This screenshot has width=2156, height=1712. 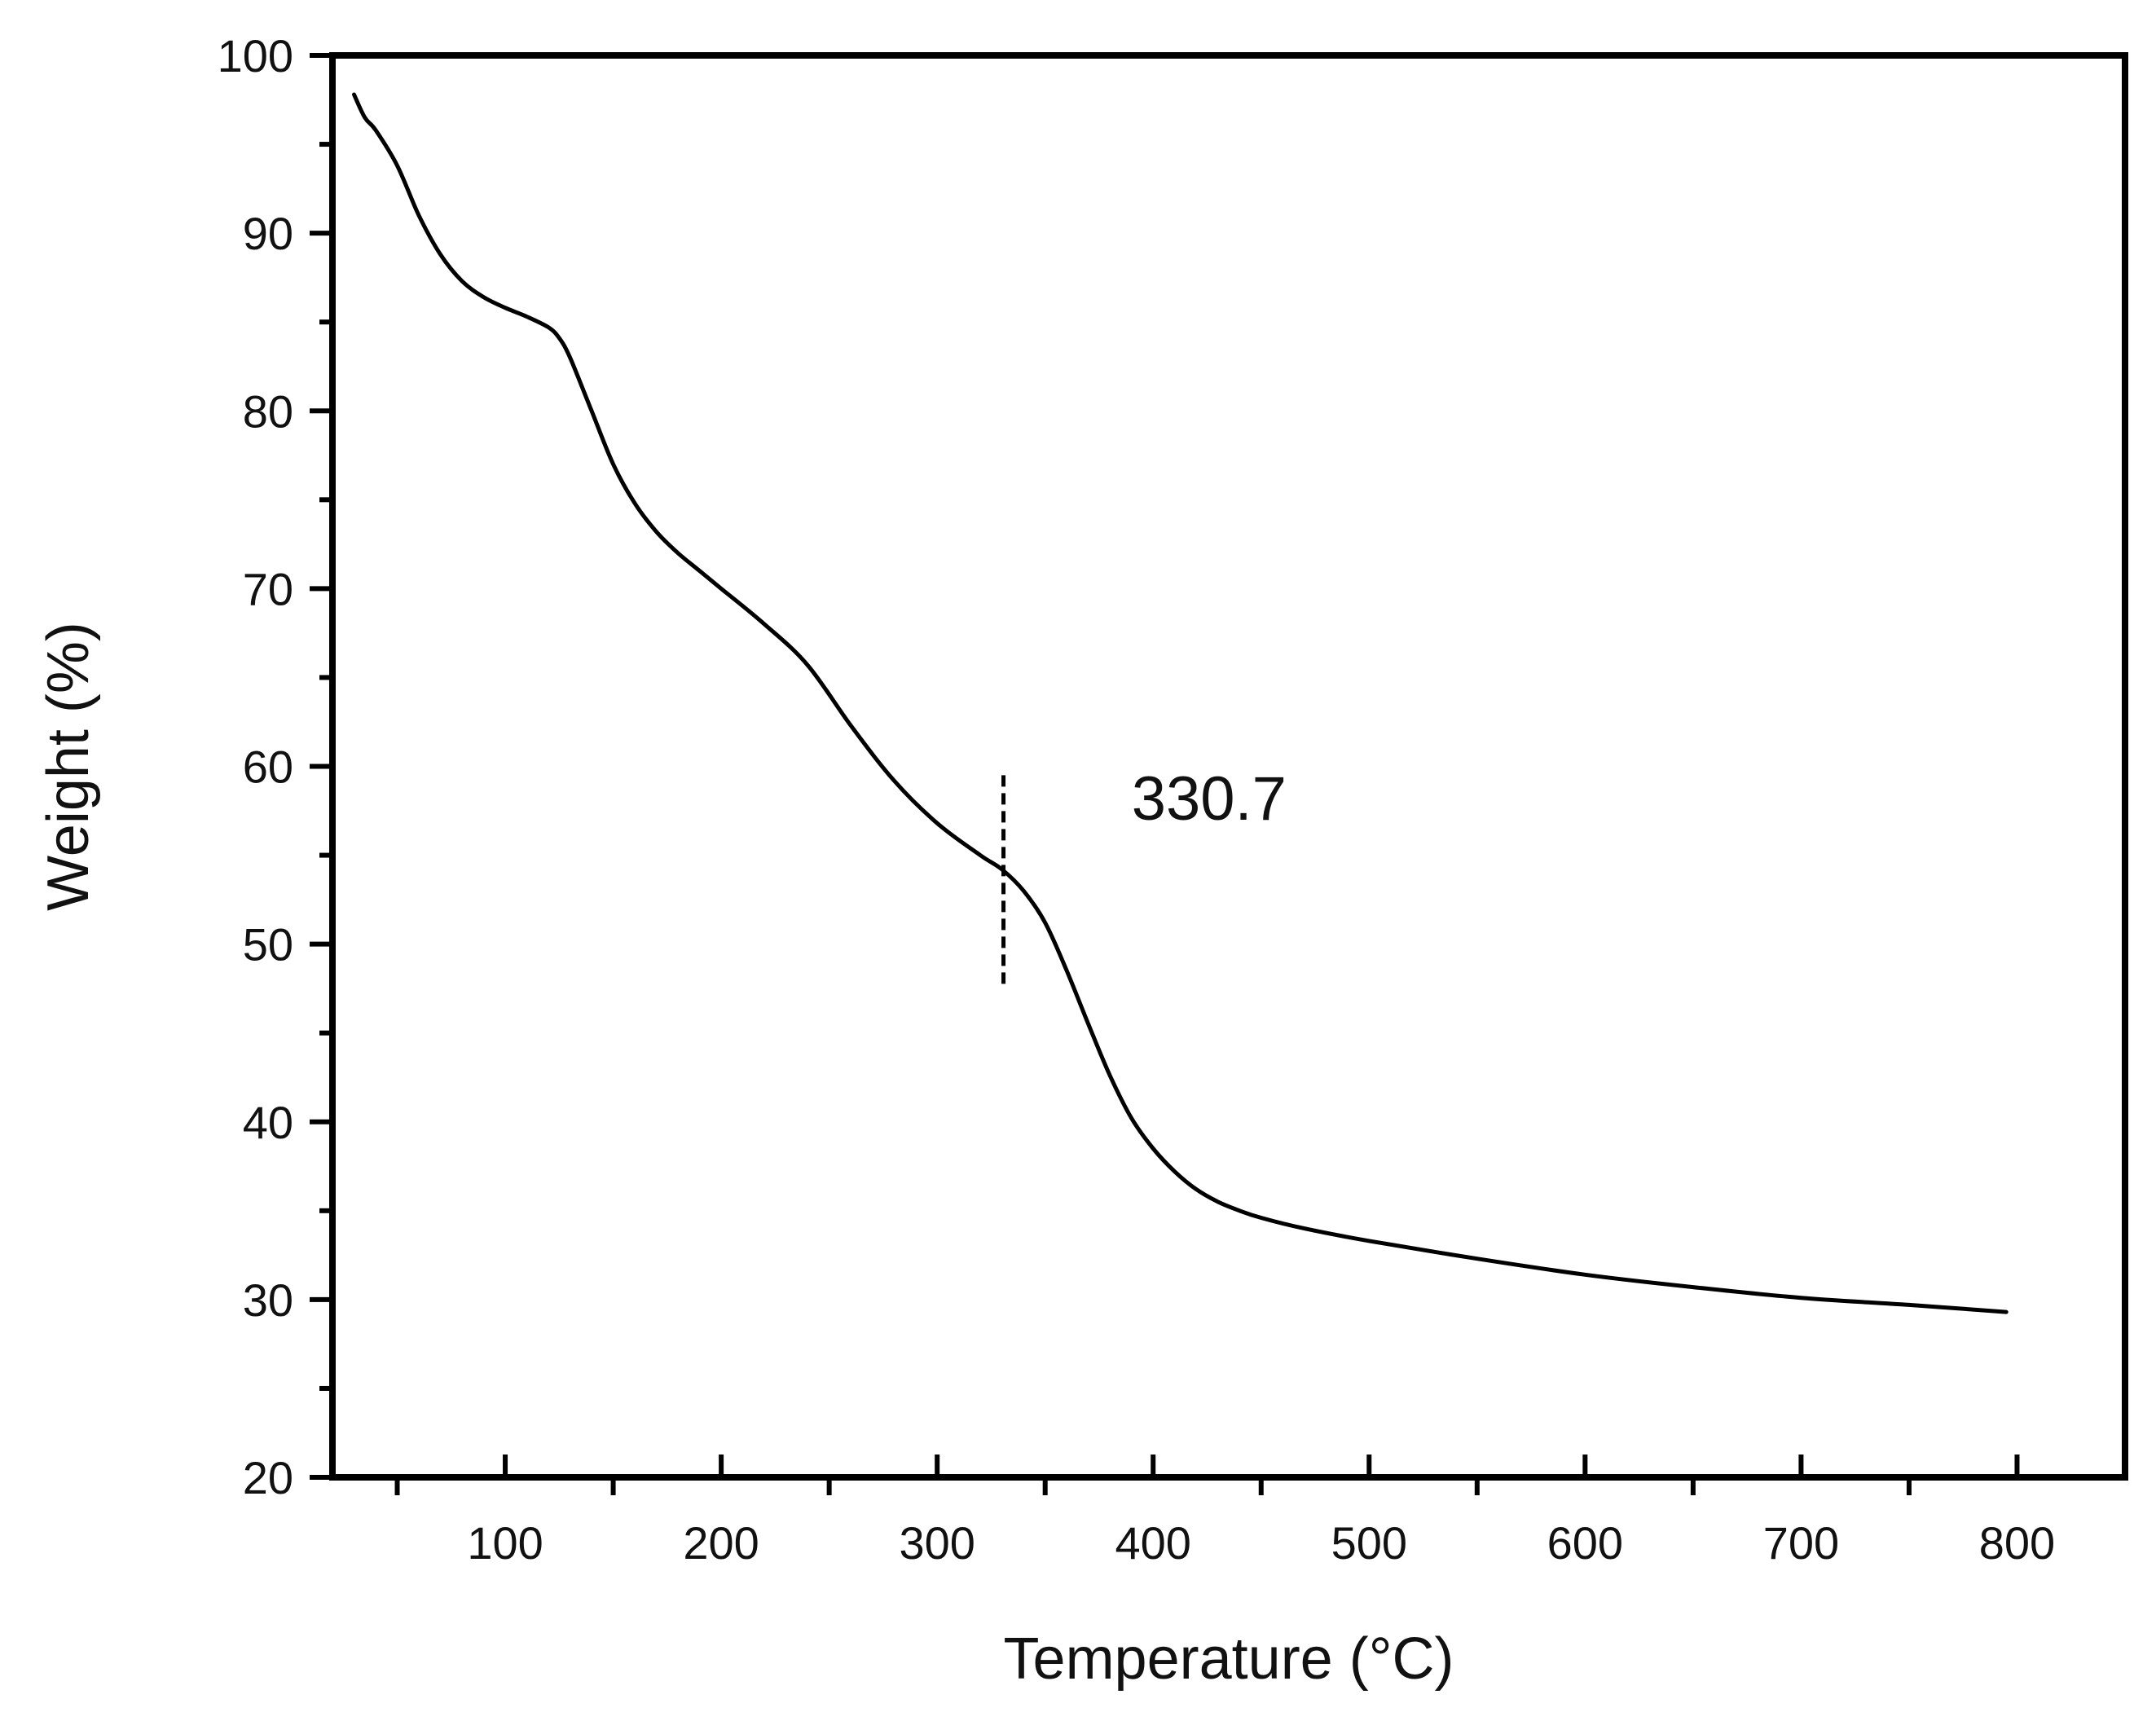 What do you see at coordinates (268, 411) in the screenshot?
I see `y-tick-label-80: 80` at bounding box center [268, 411].